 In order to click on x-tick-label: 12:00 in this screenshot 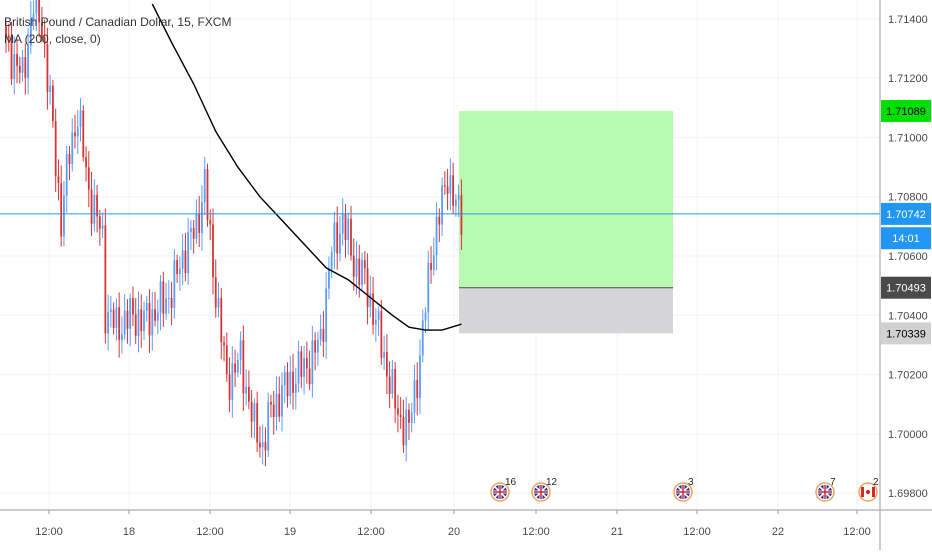, I will do `click(49, 532)`.